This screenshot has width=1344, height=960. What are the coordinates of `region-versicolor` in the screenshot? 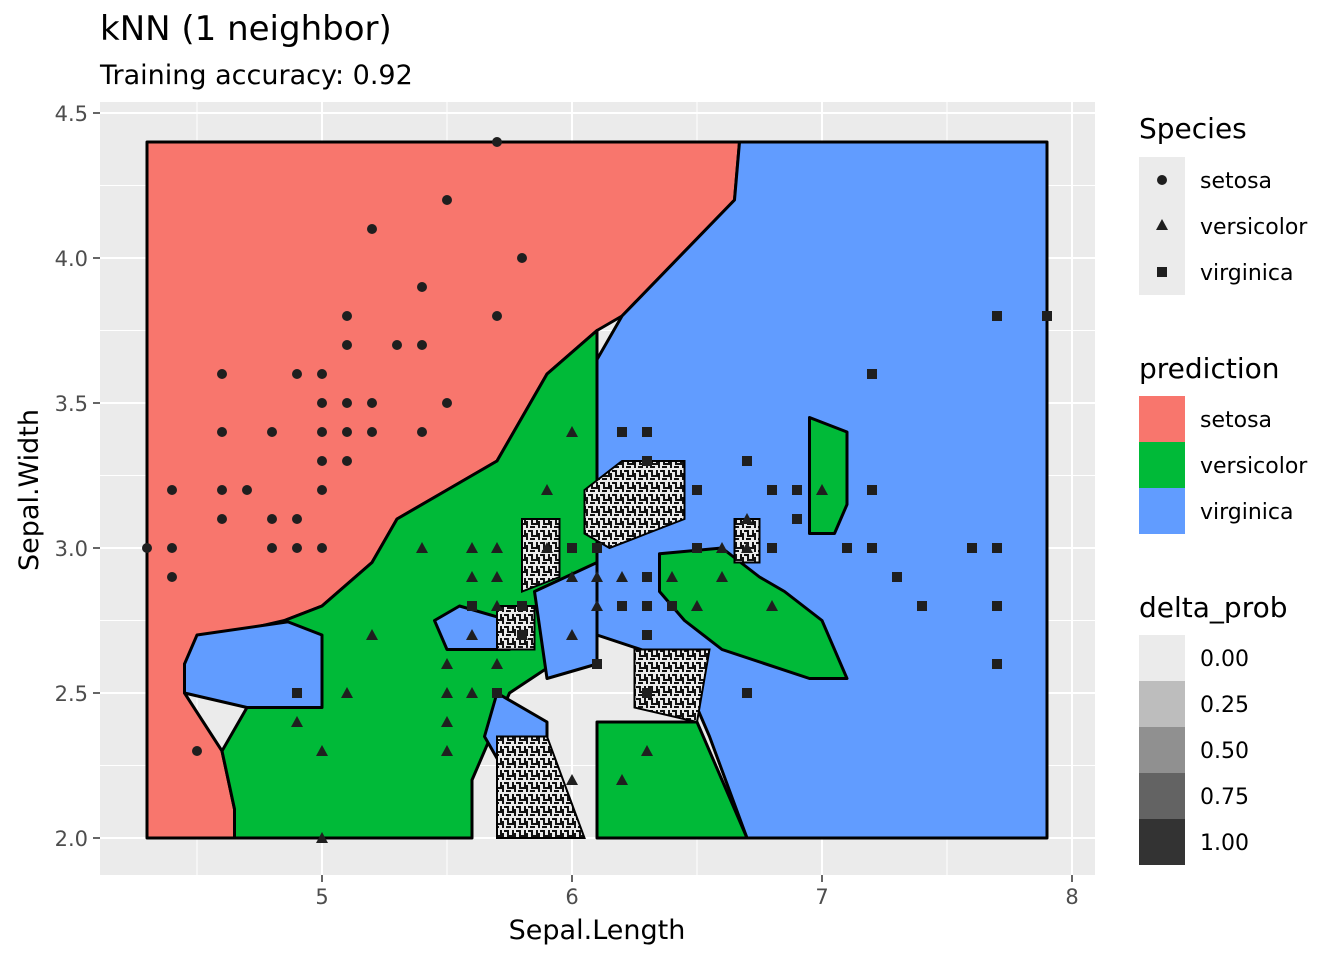 It's located at (828, 475).